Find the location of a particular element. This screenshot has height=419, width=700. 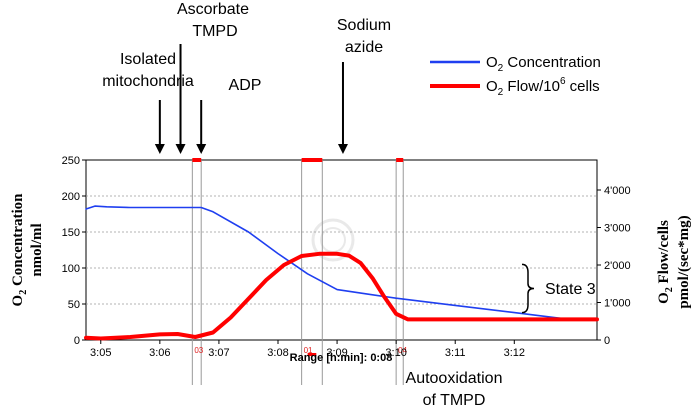

isolated-line2: mitochondria is located at coordinates (148, 81).